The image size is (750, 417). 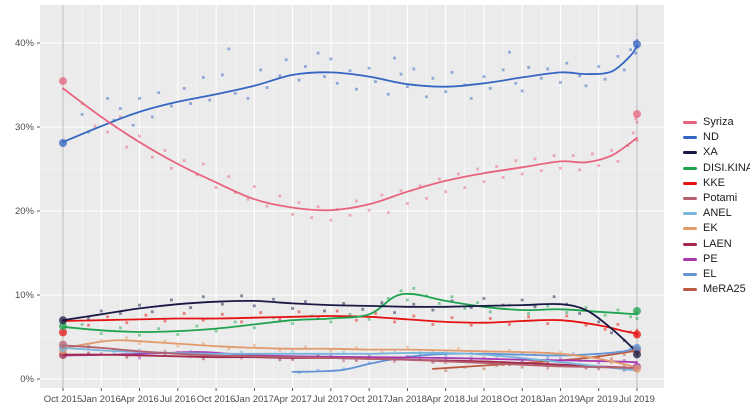 What do you see at coordinates (63, 143) in the screenshot?
I see `election-marker-nd` at bounding box center [63, 143].